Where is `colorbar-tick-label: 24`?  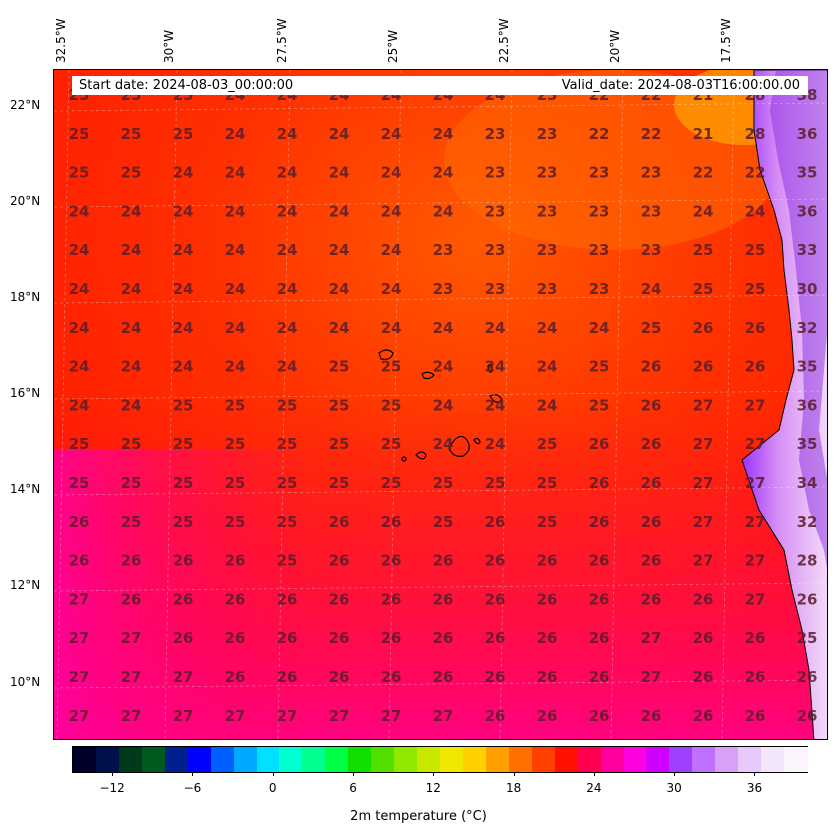 colorbar-tick-label: 24 is located at coordinates (594, 788).